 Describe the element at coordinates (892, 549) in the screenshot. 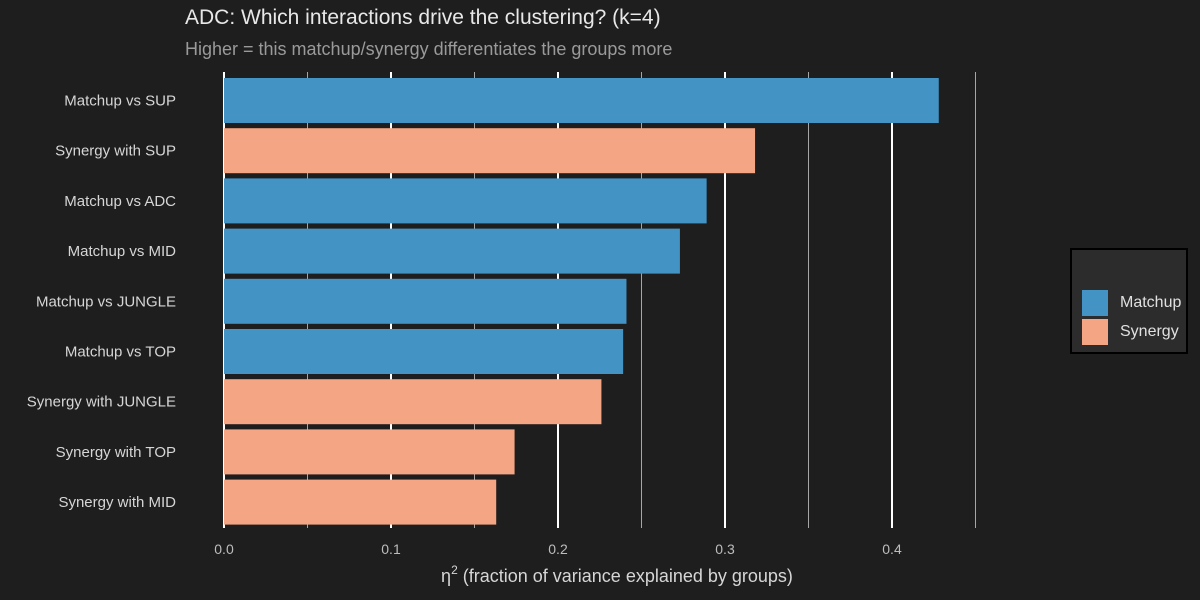

I see `x-tick-label-4: 0.4` at that location.